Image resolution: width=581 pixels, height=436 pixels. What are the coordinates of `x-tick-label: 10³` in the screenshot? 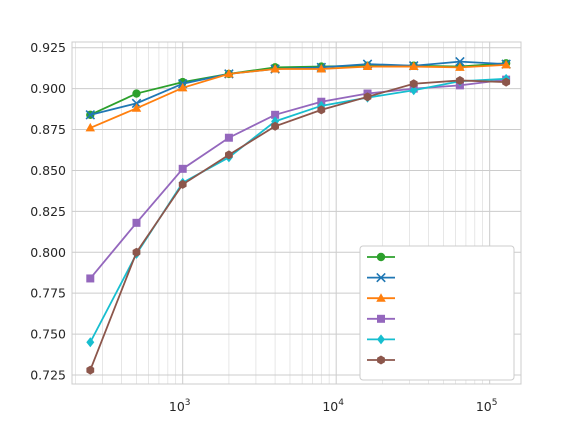 It's located at (180, 406).